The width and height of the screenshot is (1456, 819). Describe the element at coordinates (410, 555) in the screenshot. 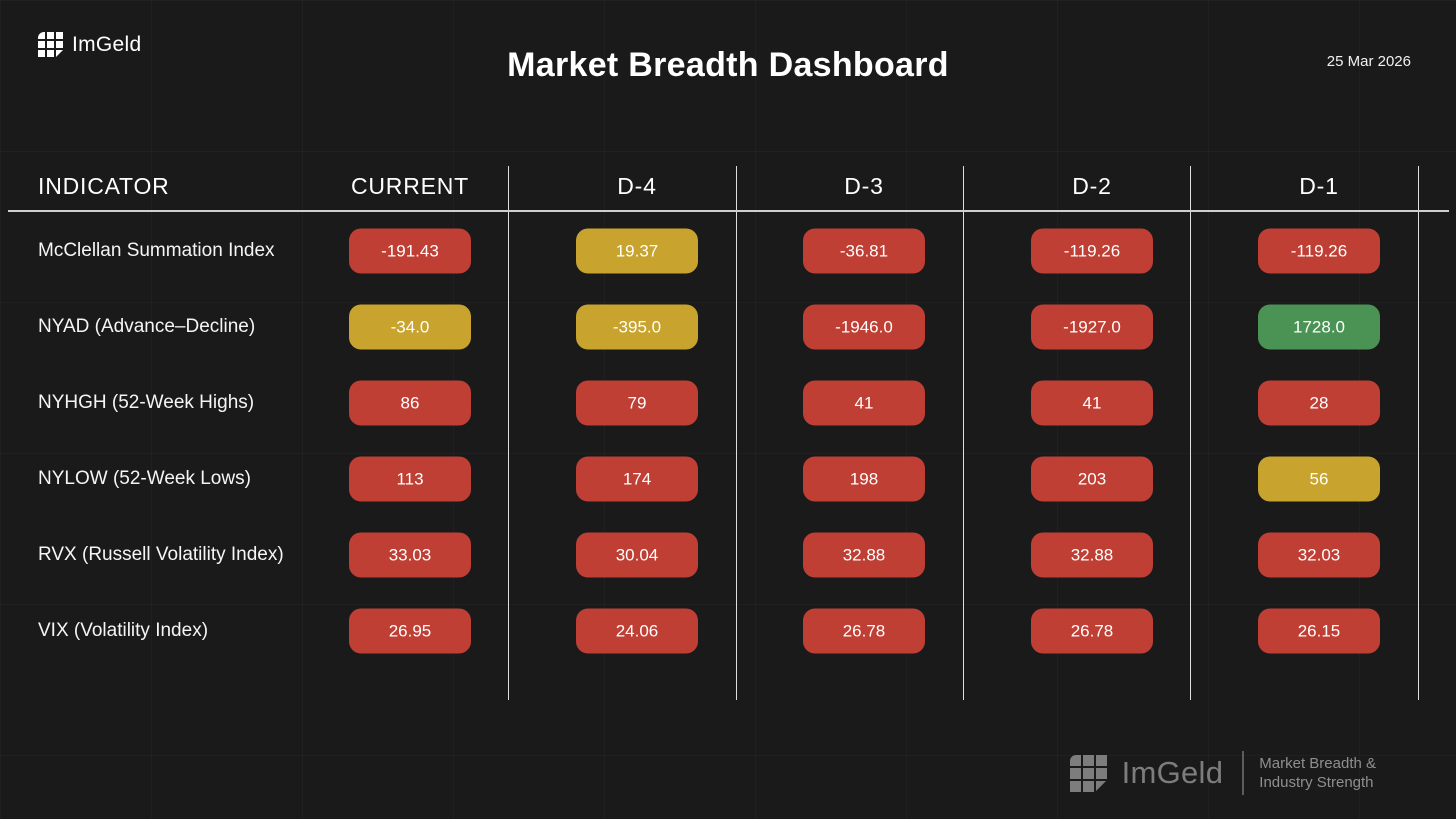

I see `value-badge: 33.03` at that location.